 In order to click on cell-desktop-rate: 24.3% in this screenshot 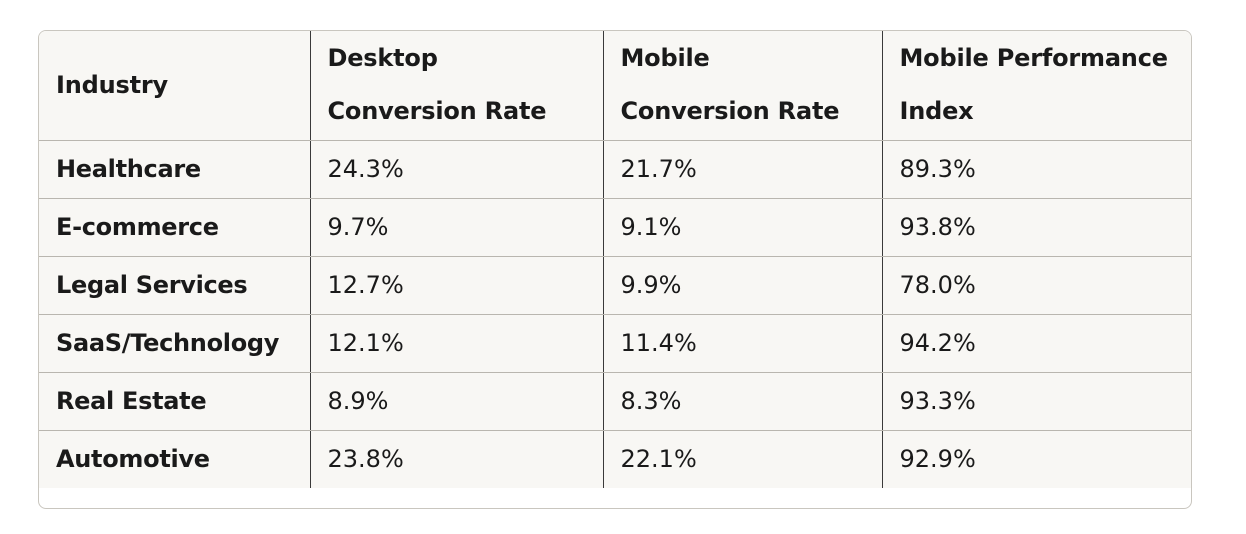, I will do `click(457, 169)`.